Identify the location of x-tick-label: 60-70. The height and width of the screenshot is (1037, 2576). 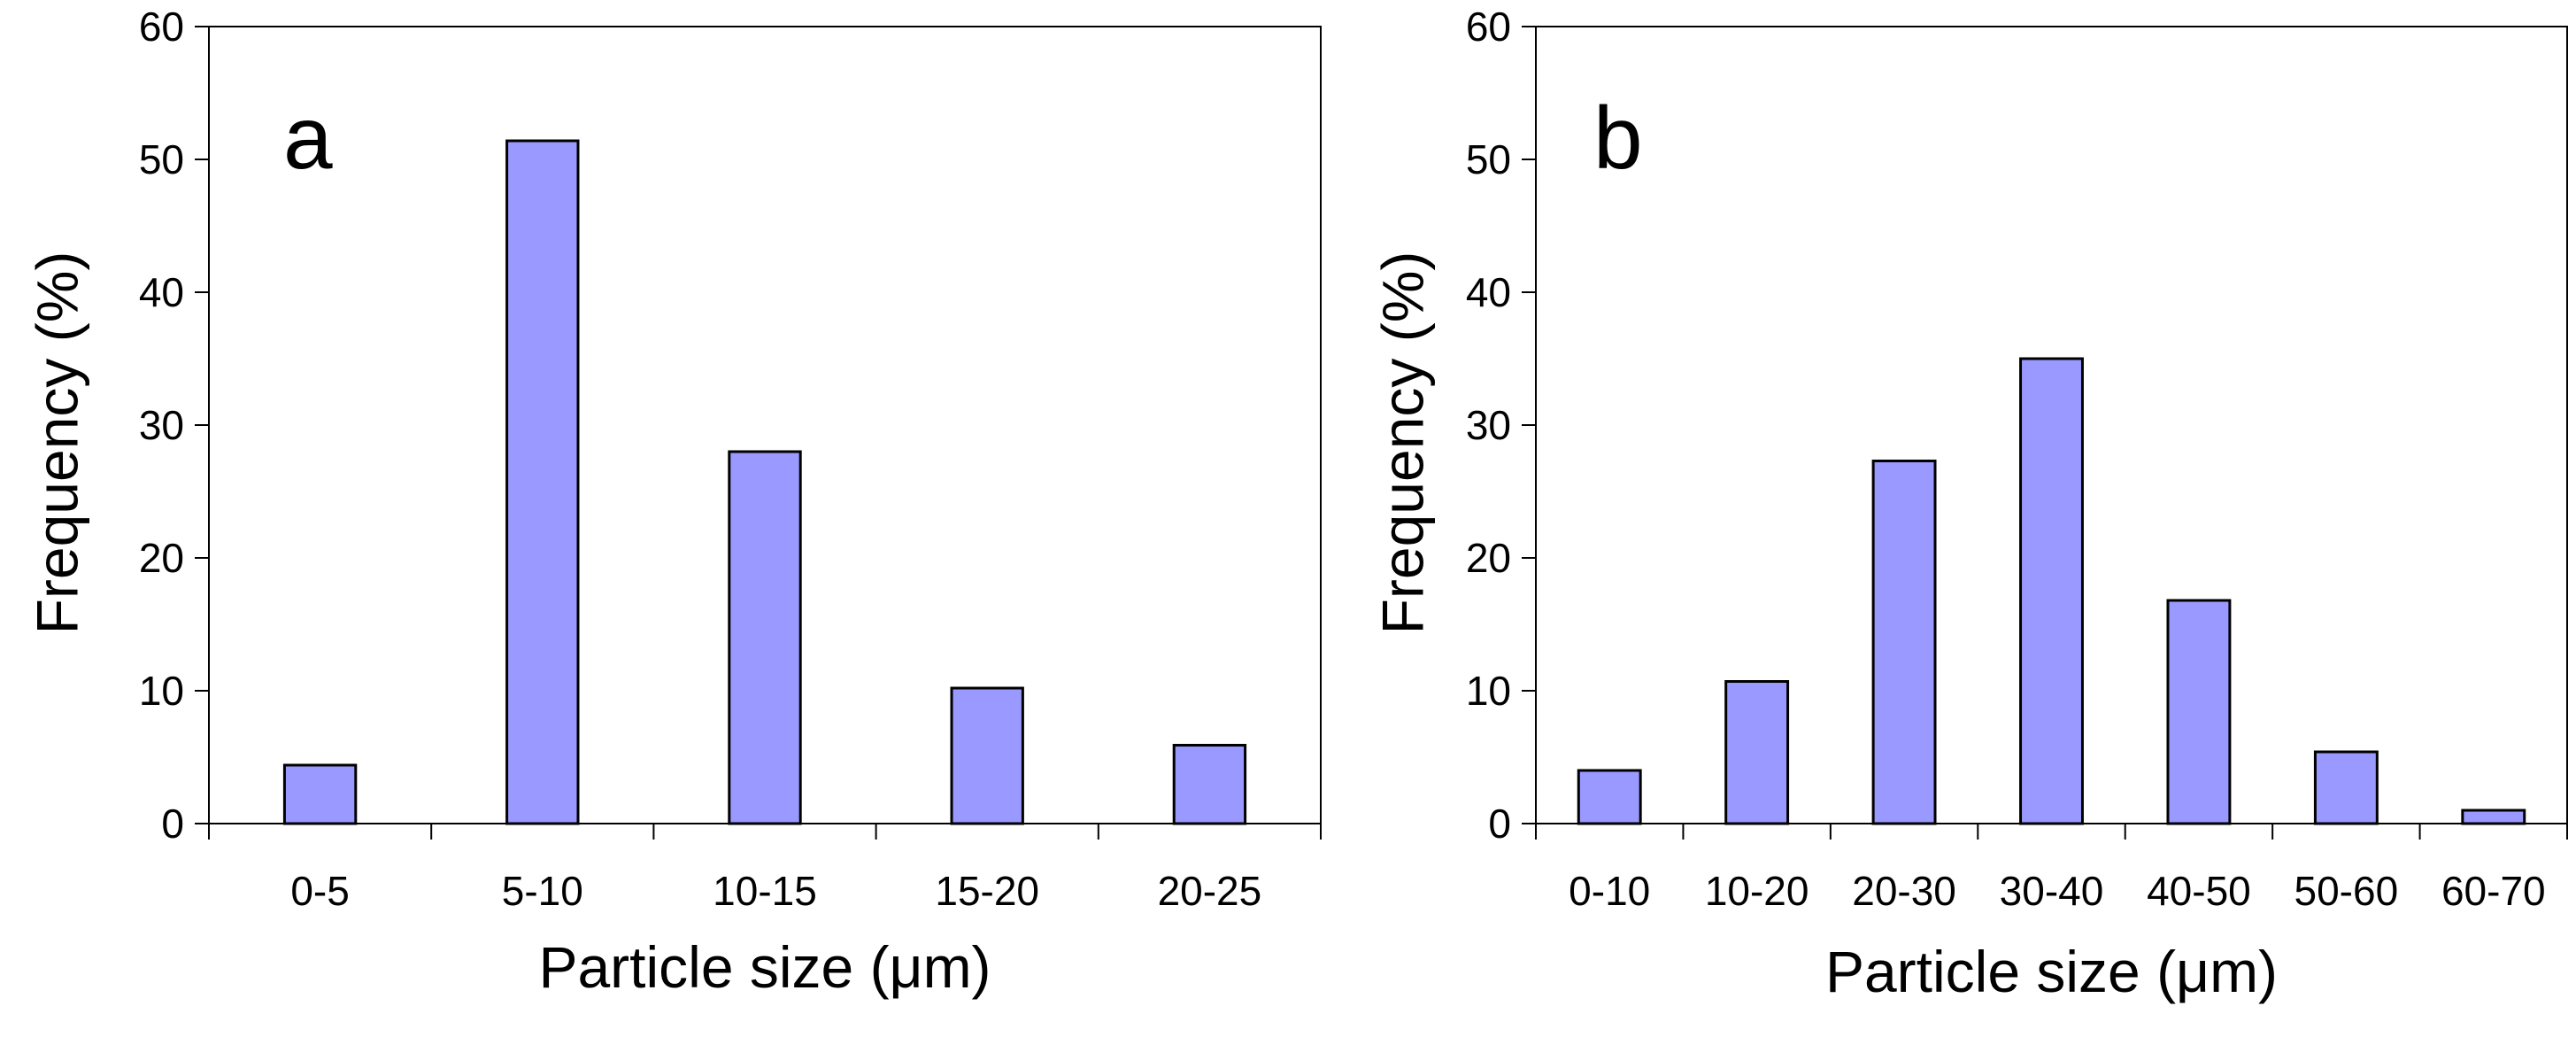
(2493, 891).